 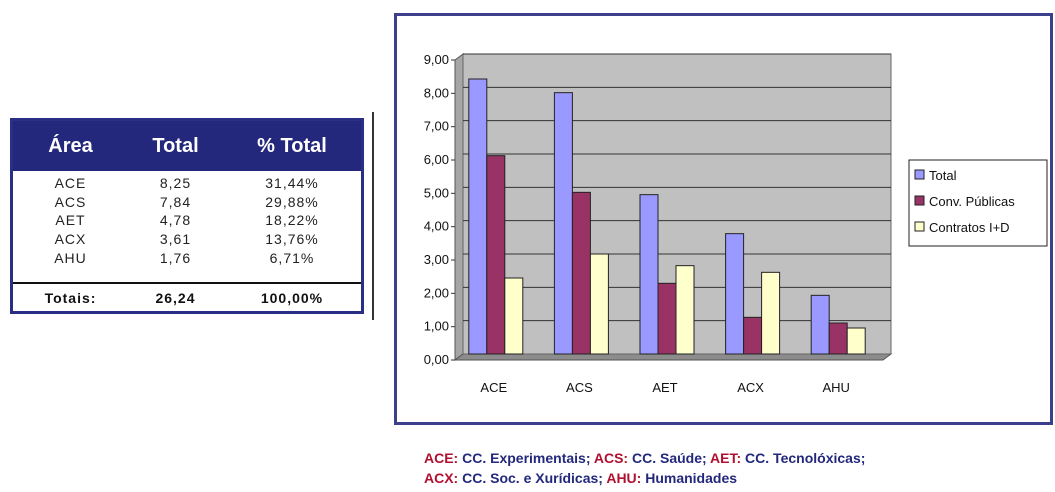 I want to click on cell-total: 3,61, so click(x=175, y=239).